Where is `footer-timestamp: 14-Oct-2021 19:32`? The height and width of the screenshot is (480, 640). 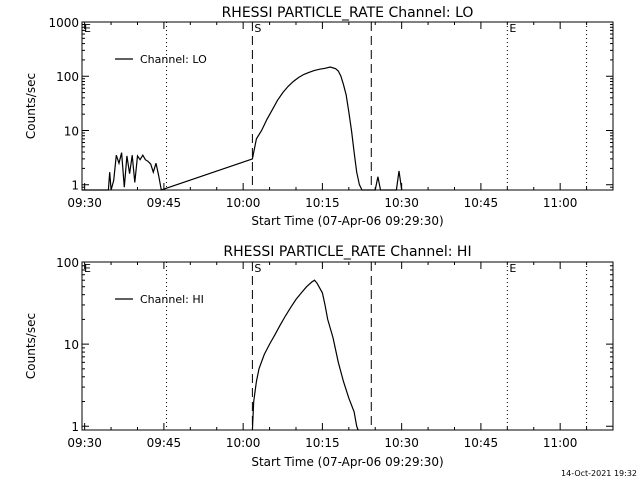 footer-timestamp: 14-Oct-2021 19:32 is located at coordinates (599, 473).